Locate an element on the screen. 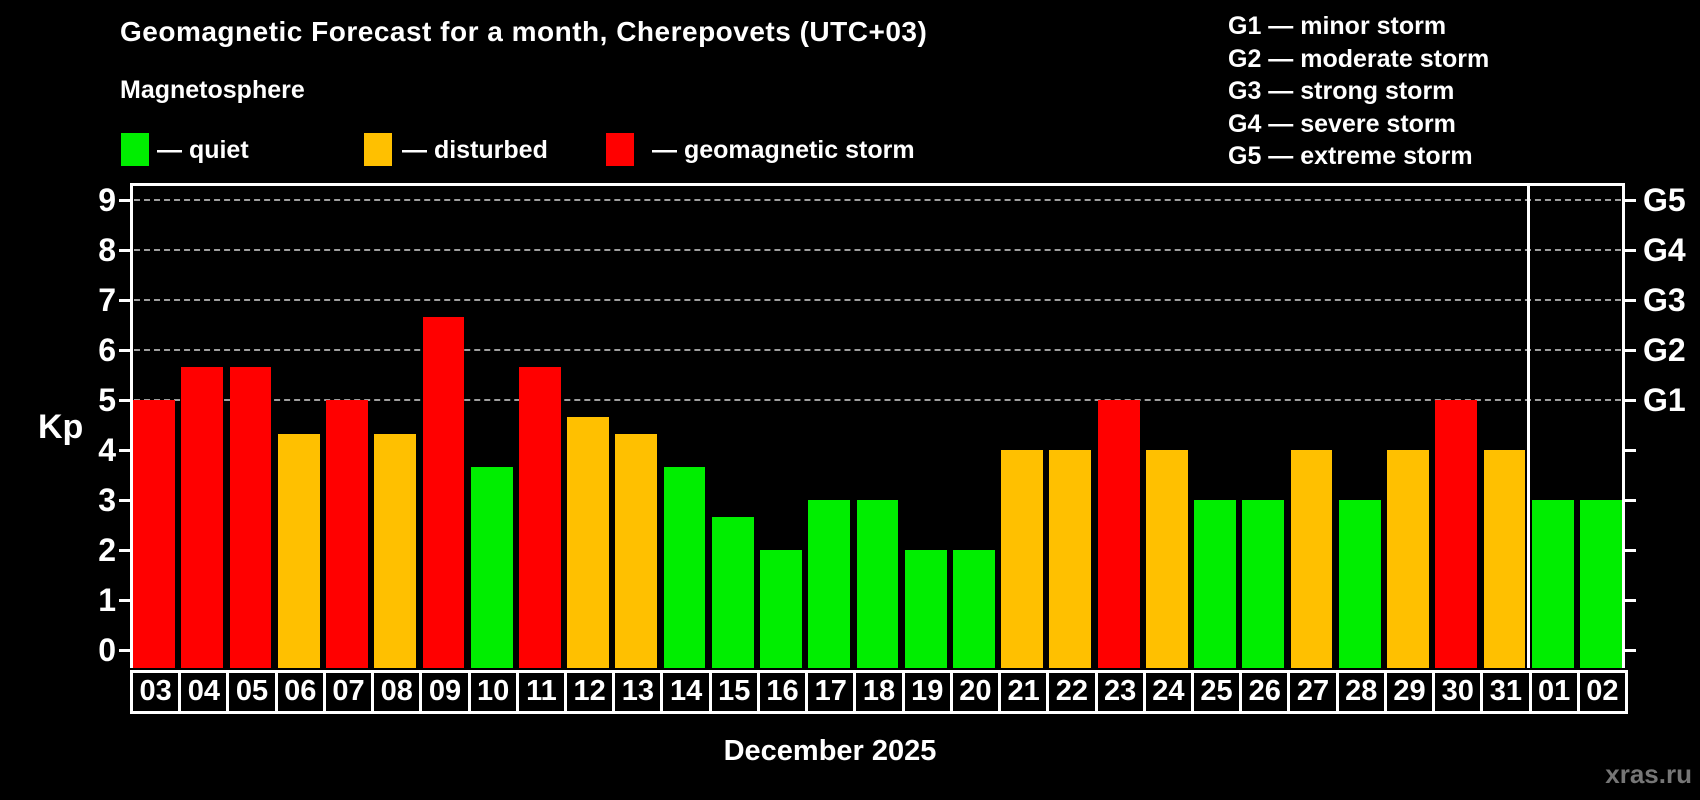 The width and height of the screenshot is (1700, 800). day-label-27: 27 is located at coordinates (1313, 692).